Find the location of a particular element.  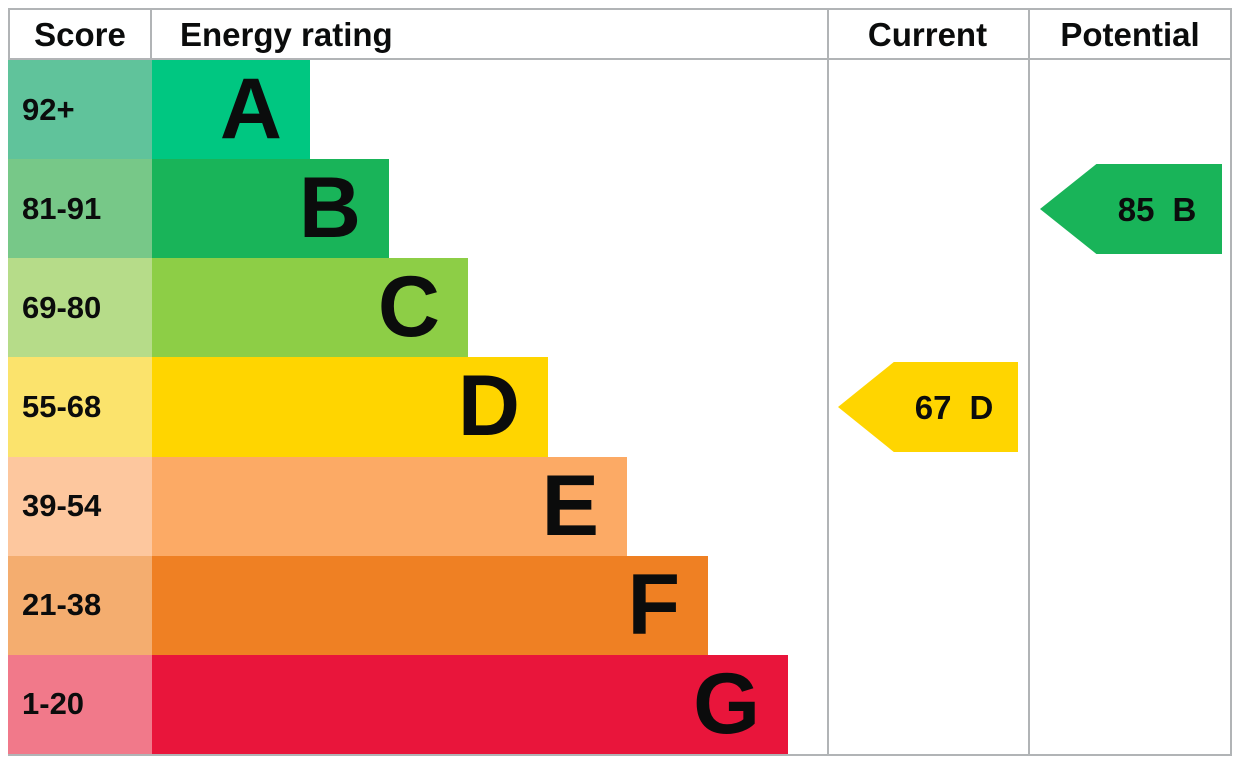

band-g-score-range: 1-20 is located at coordinates (80, 704).